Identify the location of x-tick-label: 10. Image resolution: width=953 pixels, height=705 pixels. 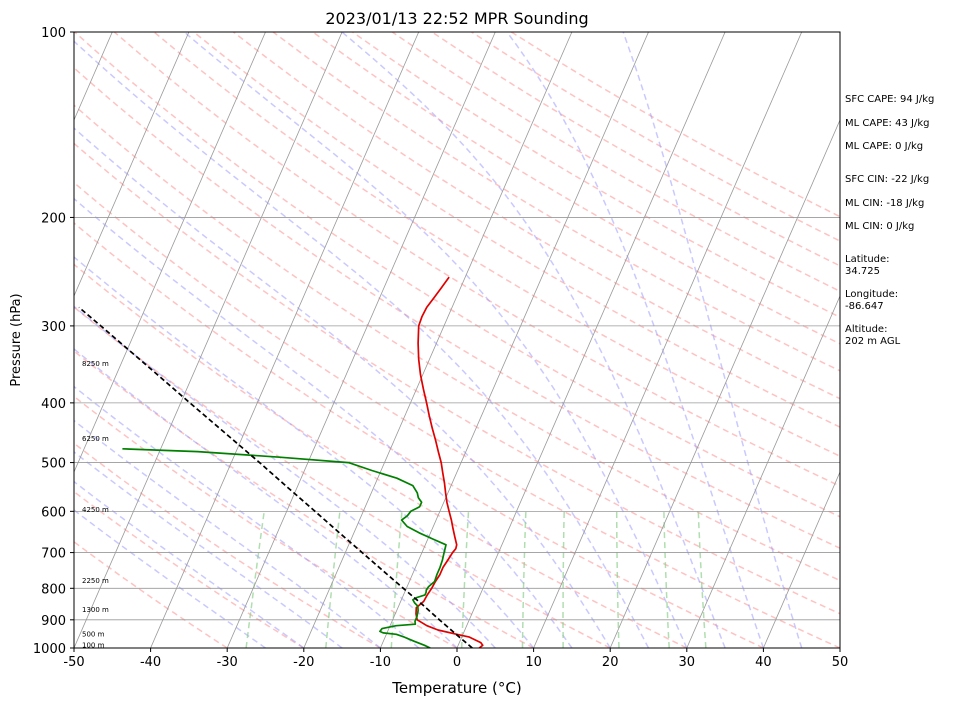
(533, 662).